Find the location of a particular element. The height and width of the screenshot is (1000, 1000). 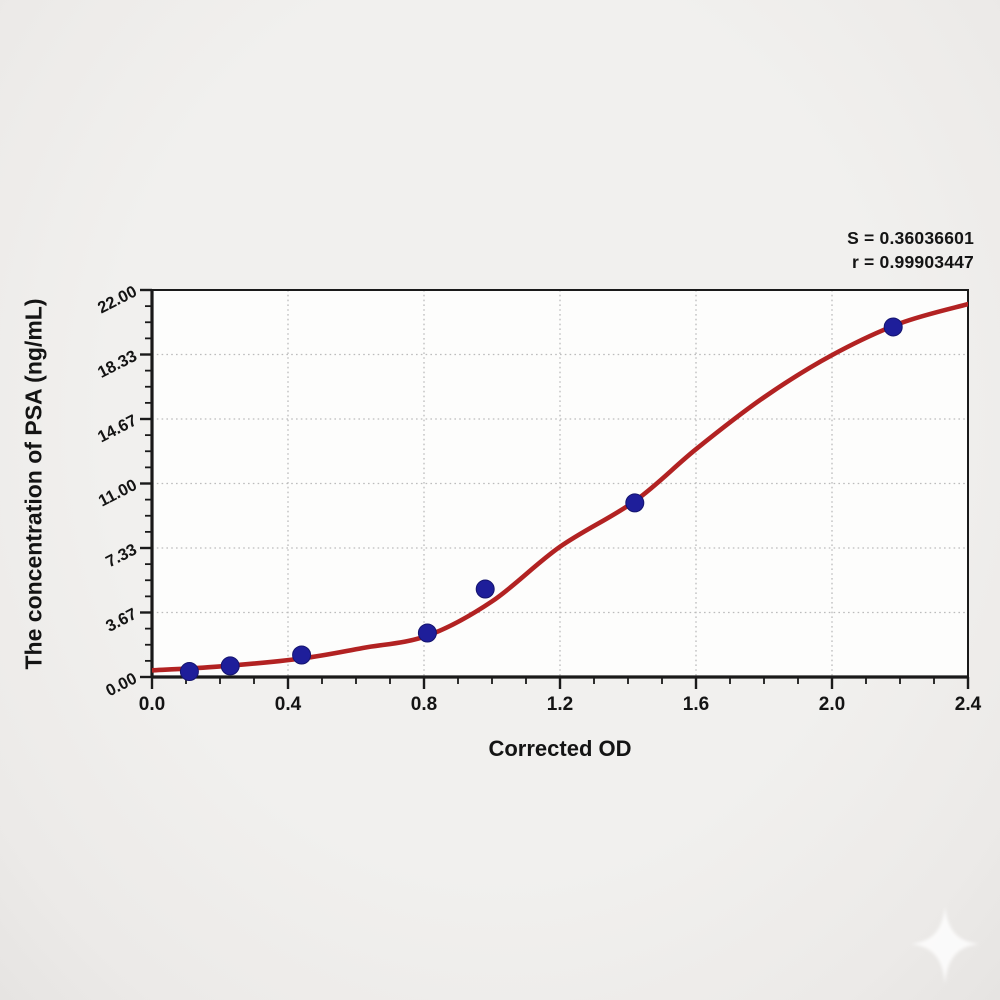

x-tick-label: 1.6 is located at coordinates (696, 704).